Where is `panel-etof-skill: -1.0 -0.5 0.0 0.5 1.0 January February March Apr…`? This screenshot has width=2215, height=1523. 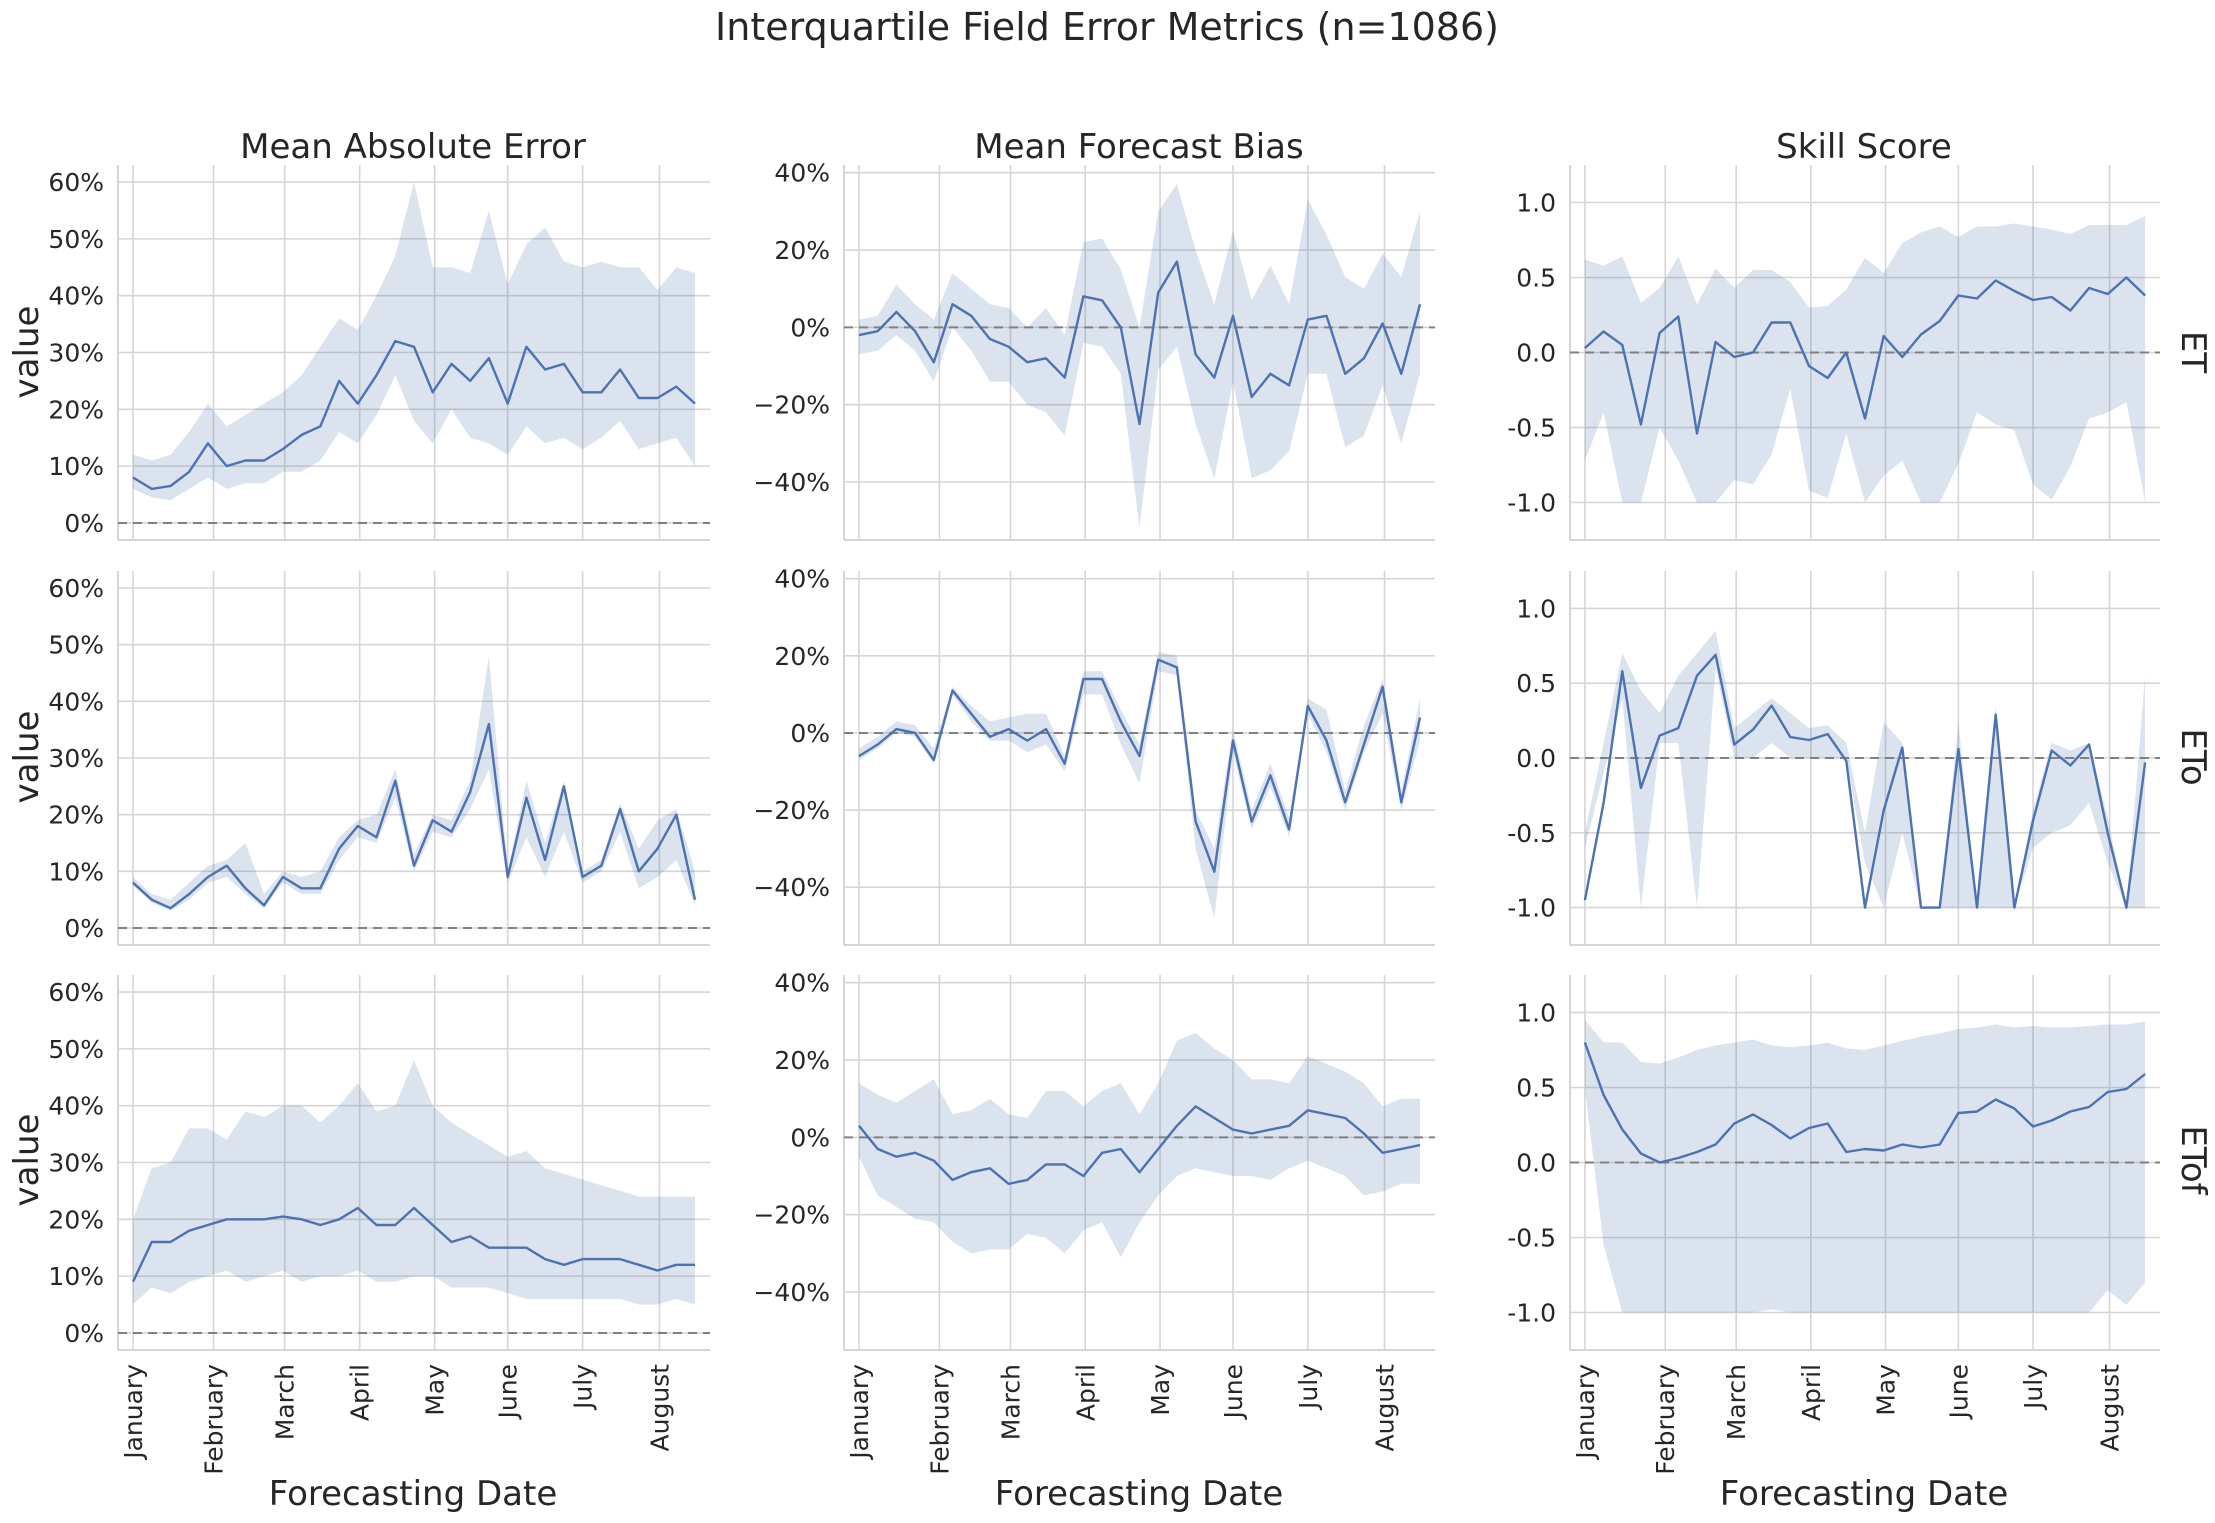
panel-etof-skill: -1.0 -0.5 0.0 0.5 1.0 January February March Apr… is located at coordinates (1833, 1225).